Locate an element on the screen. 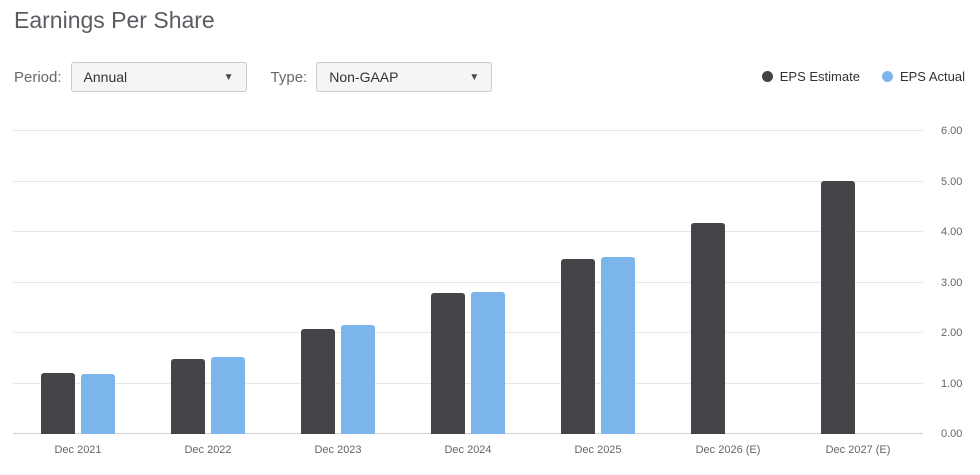 This screenshot has height=475, width=980. legend-item-estimate: EPS Estimate is located at coordinates (810, 76).